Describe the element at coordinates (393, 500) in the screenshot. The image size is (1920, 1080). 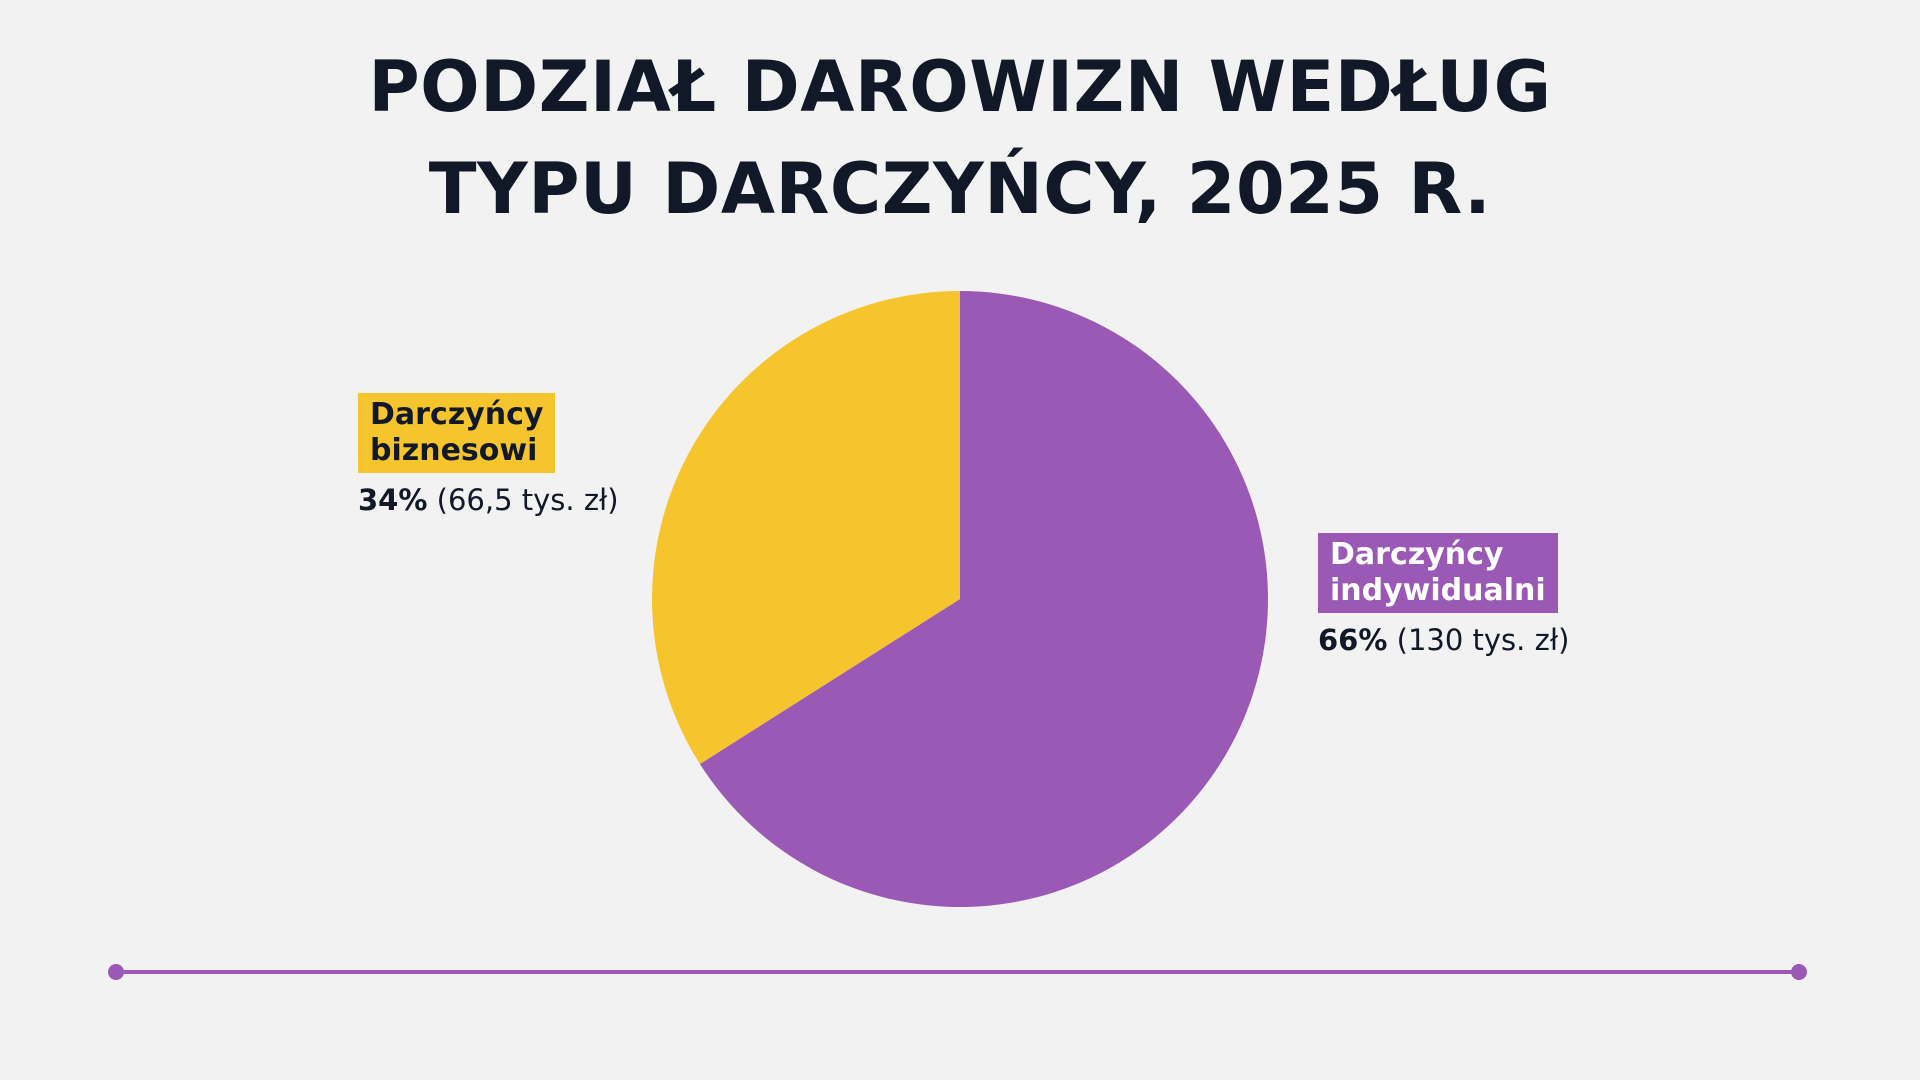
I see `business-donors-percent: 34%` at that location.